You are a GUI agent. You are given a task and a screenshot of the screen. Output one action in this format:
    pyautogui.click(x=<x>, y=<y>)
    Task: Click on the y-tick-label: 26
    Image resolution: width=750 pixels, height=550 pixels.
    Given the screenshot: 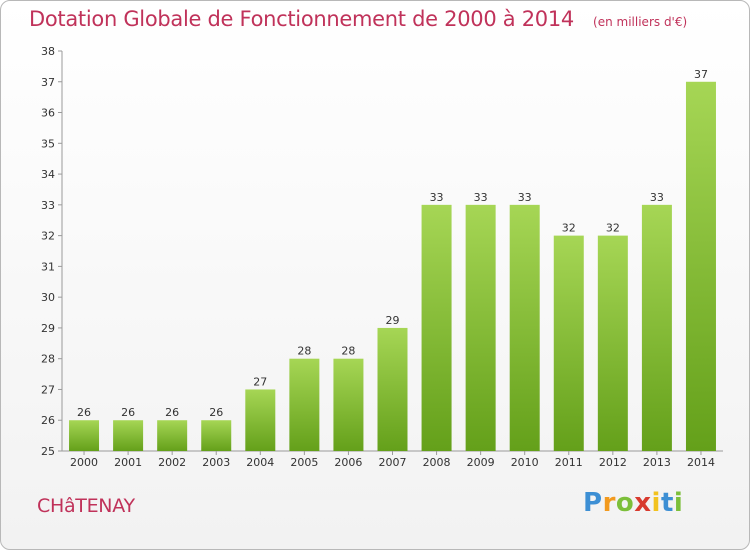 What is the action you would take?
    pyautogui.click(x=48, y=420)
    